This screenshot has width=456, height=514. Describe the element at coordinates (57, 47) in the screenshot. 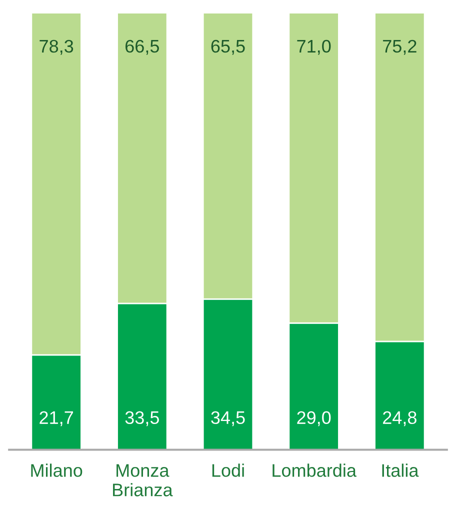

I see `data-label: 78,3` at that location.